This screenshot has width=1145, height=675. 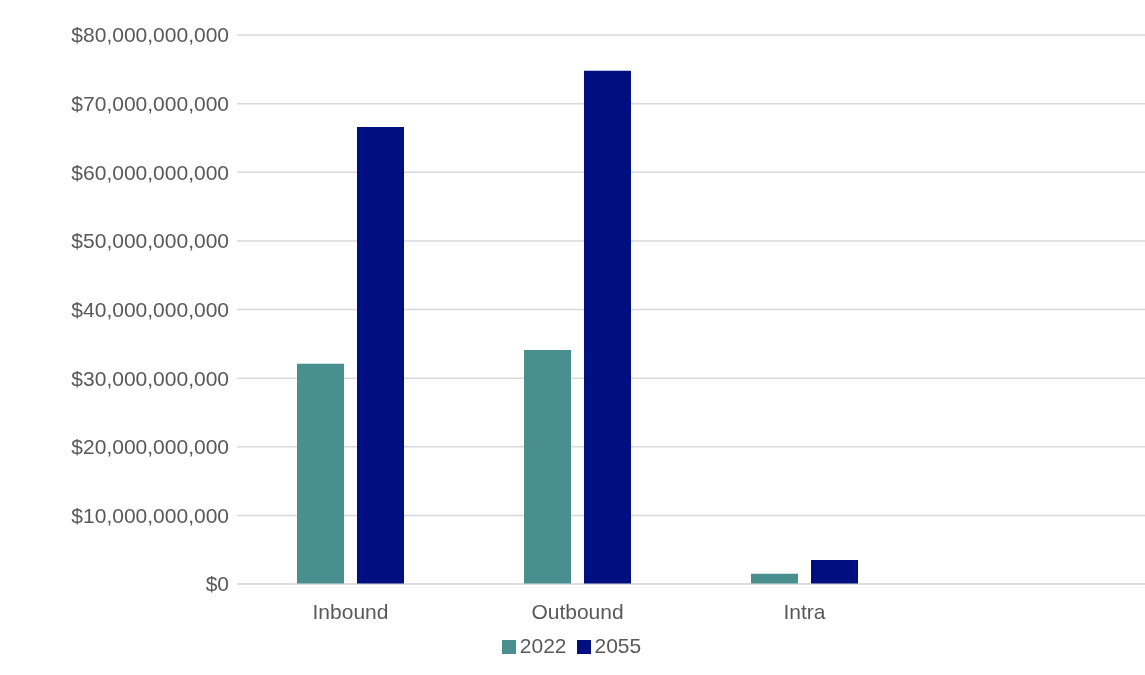 What do you see at coordinates (150, 172) in the screenshot?
I see `y-tick-label: $60,000,000,000` at bounding box center [150, 172].